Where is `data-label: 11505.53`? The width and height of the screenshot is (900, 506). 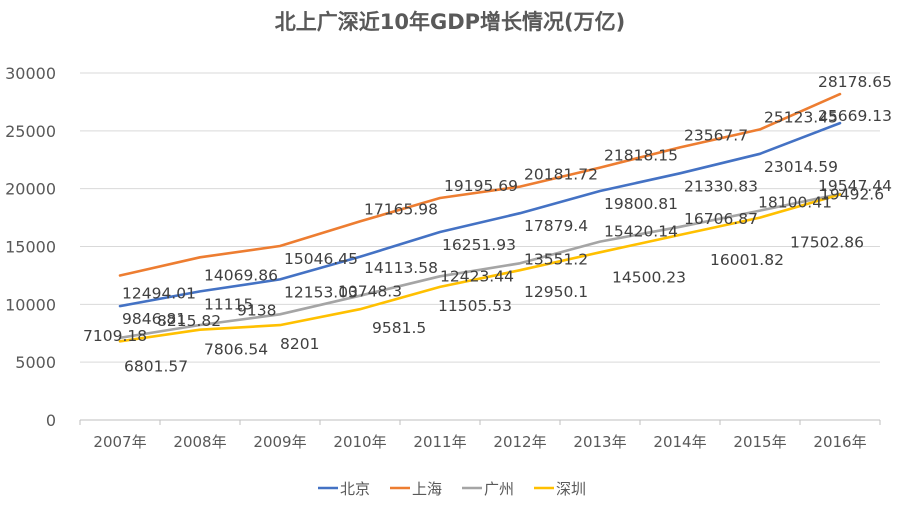 data-label: 11505.53 is located at coordinates (475, 306).